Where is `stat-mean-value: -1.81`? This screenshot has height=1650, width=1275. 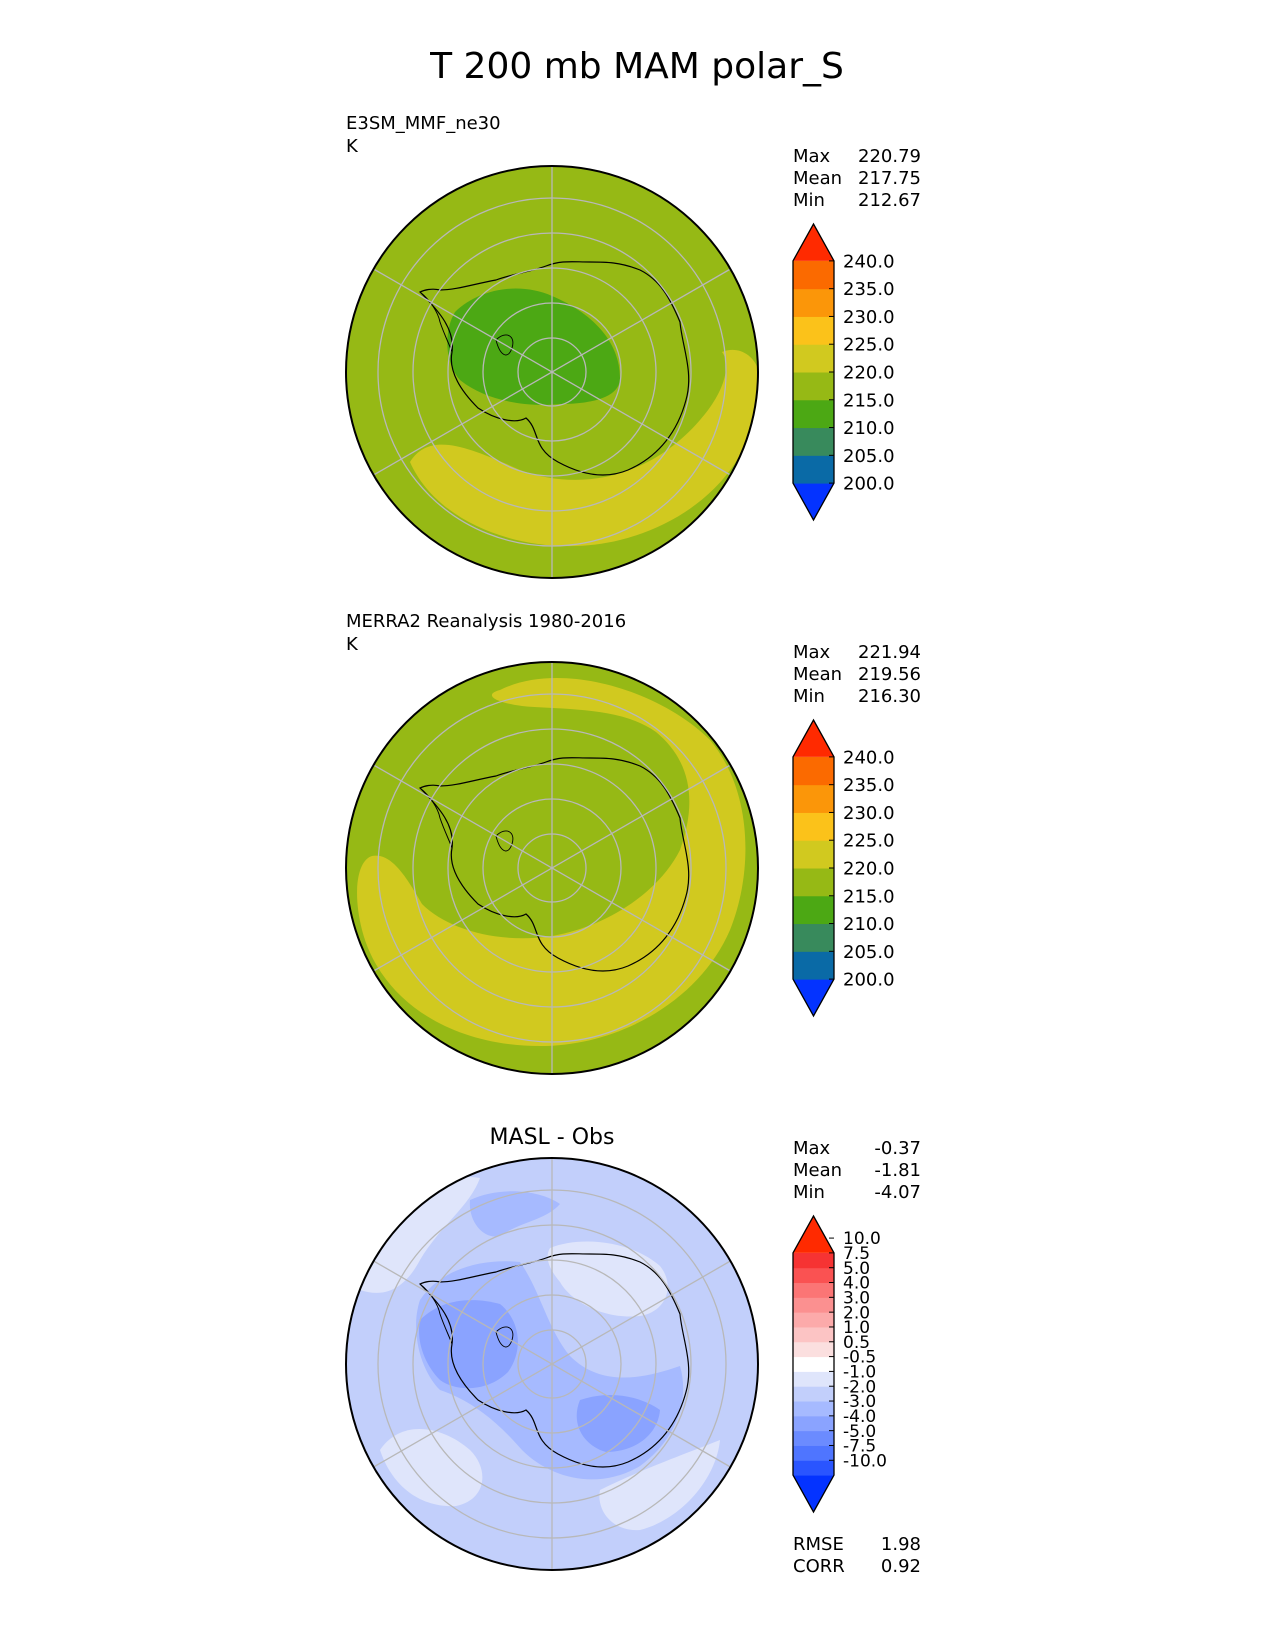 stat-mean-value: -1.81 is located at coordinates (897, 1170).